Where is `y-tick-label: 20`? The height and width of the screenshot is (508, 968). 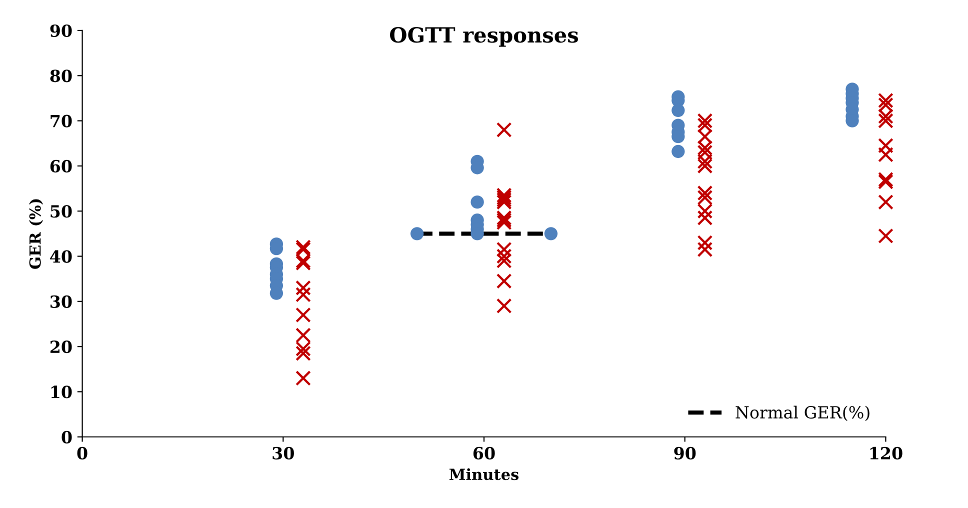
y-tick-label: 20 is located at coordinates (61, 347).